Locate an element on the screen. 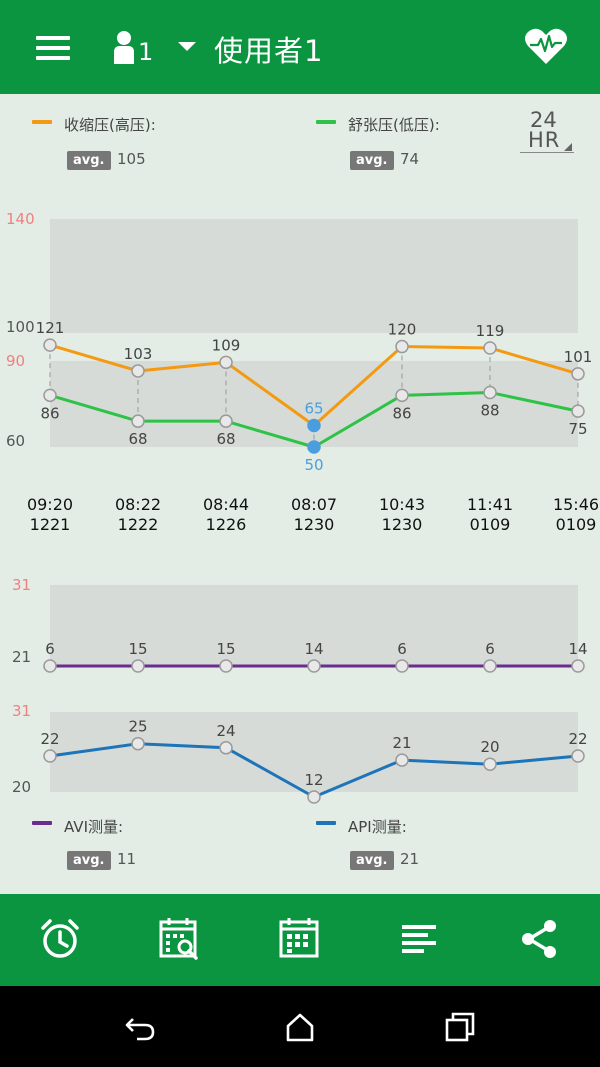 Image resolution: width=600 pixels, height=1067 pixels. systolic-value-label: 120 is located at coordinates (402, 330).